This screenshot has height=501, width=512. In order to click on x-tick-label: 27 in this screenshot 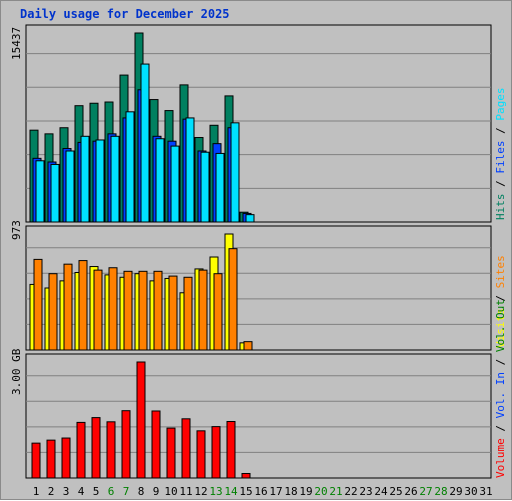, I will do `click(425, 491)`.